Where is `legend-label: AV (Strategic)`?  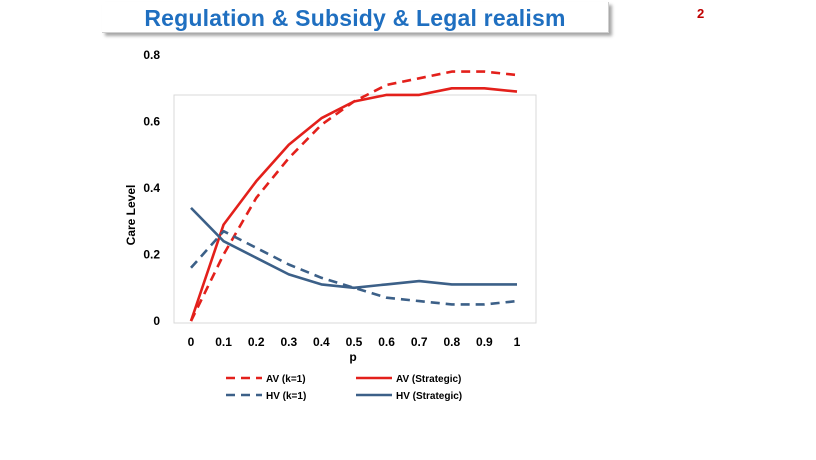
legend-label: AV (Strategic) is located at coordinates (428, 379).